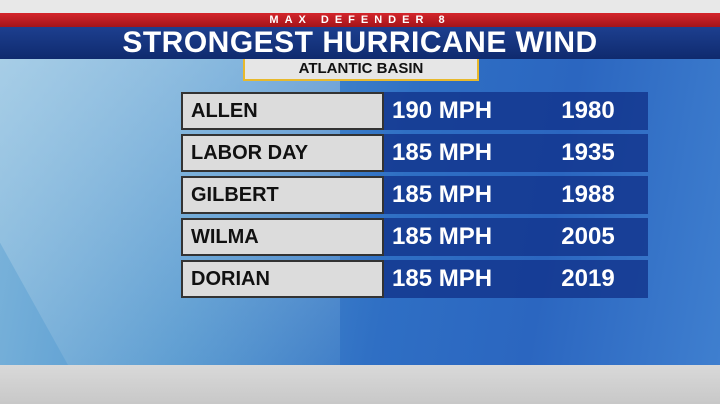  What do you see at coordinates (588, 152) in the screenshot?
I see `year: 1935` at bounding box center [588, 152].